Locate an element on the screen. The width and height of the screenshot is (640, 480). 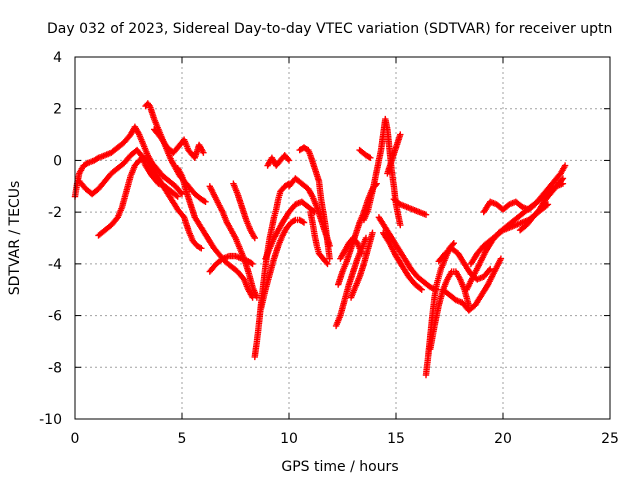
series-arc8 is located at coordinates (244, 211).